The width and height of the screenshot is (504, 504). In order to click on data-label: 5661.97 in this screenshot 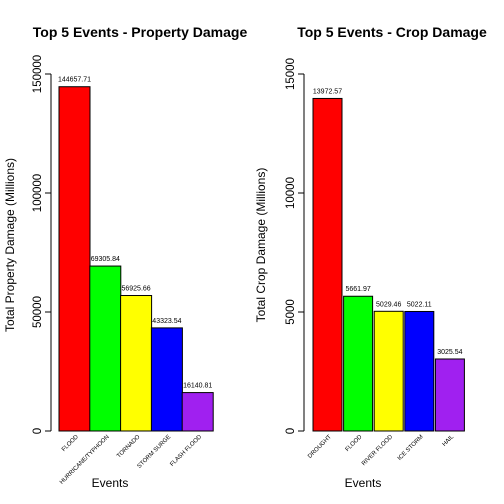, I will do `click(357, 289)`.